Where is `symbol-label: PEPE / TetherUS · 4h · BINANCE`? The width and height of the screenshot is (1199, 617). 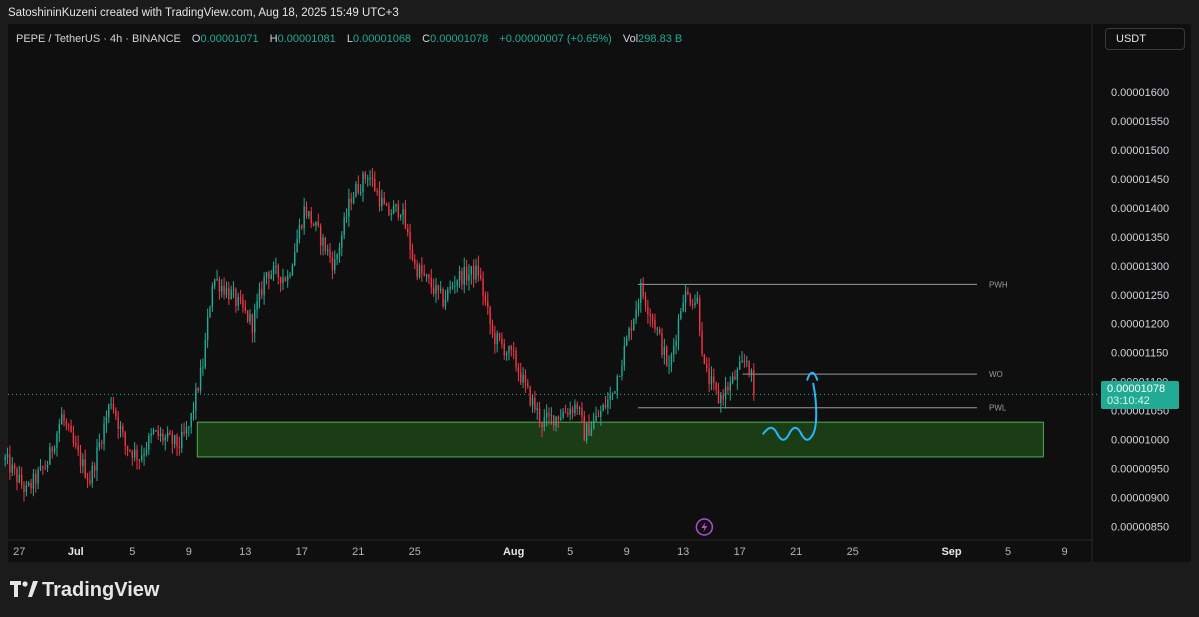 symbol-label: PEPE / TetherUS · 4h · BINANCE is located at coordinates (98, 39).